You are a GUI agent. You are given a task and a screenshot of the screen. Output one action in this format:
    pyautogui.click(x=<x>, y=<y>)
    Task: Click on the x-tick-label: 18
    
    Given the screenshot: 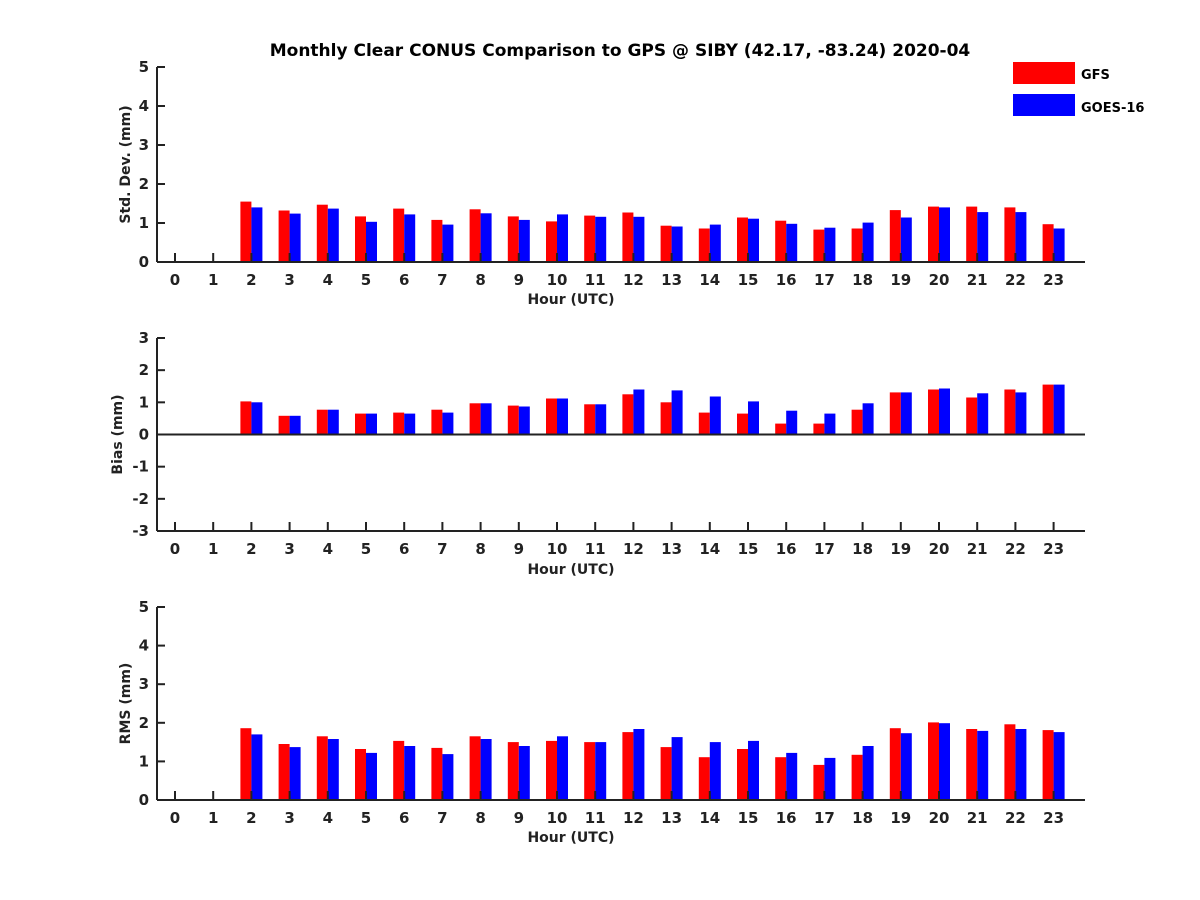 What is the action you would take?
    pyautogui.click(x=862, y=818)
    